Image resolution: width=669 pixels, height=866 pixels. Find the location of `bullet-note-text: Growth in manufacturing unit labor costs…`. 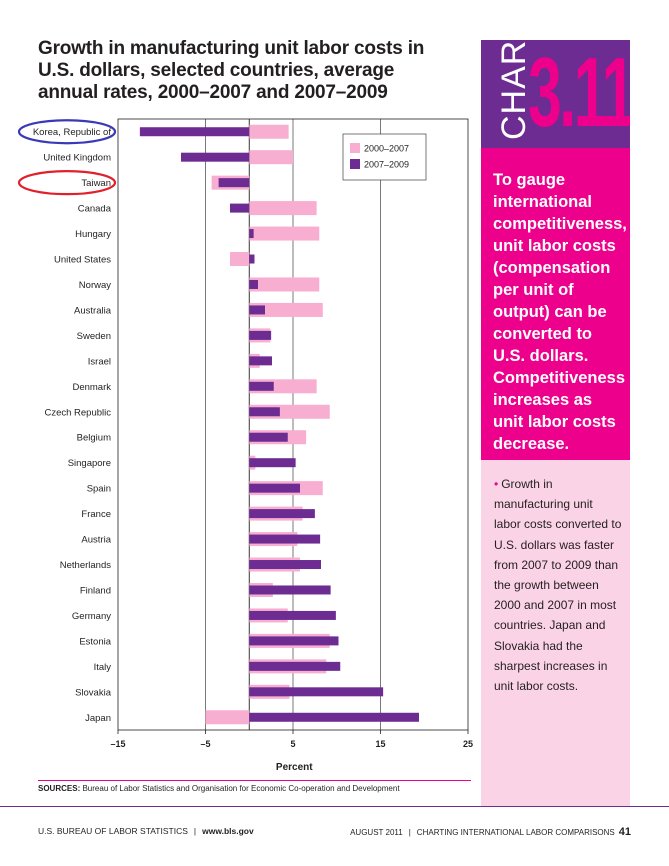

bullet-note-text: Growth in manufacturing unit labor costs… is located at coordinates (558, 585).